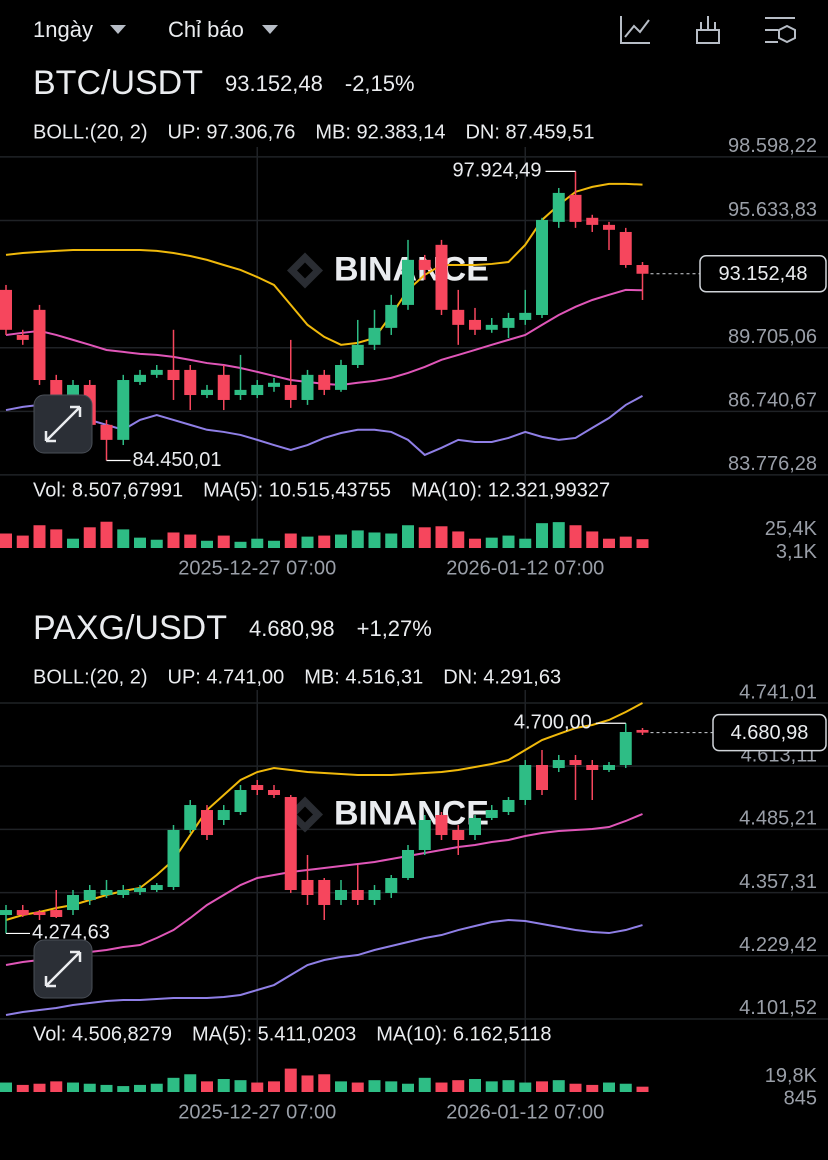 The width and height of the screenshot is (828, 1160). What do you see at coordinates (791, 1076) in the screenshot?
I see `volume-tick-label: 19,8K` at bounding box center [791, 1076].